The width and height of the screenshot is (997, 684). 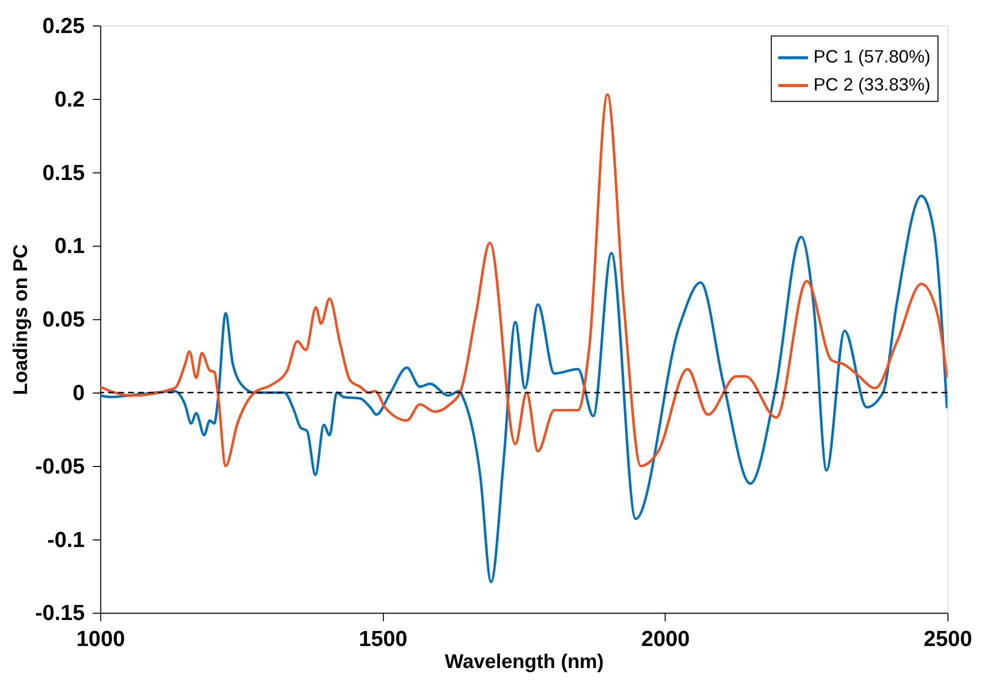 What do you see at coordinates (69, 245) in the screenshot?
I see `y-tick-label: 0.1` at bounding box center [69, 245].